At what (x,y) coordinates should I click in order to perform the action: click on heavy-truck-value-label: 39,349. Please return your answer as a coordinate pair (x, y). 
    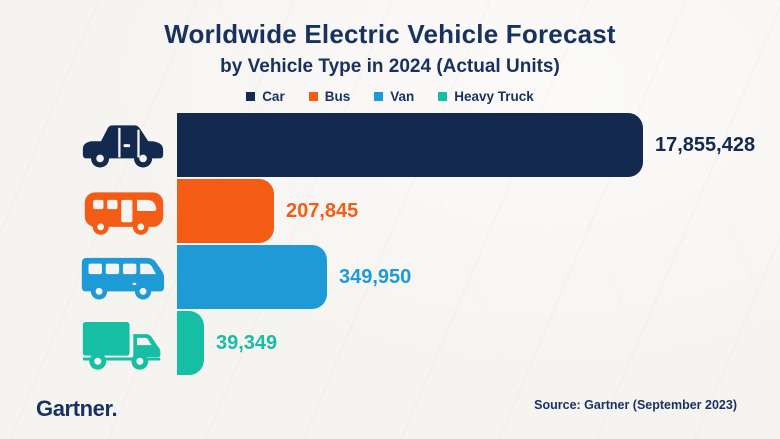
    Looking at the image, I should click on (247, 342).